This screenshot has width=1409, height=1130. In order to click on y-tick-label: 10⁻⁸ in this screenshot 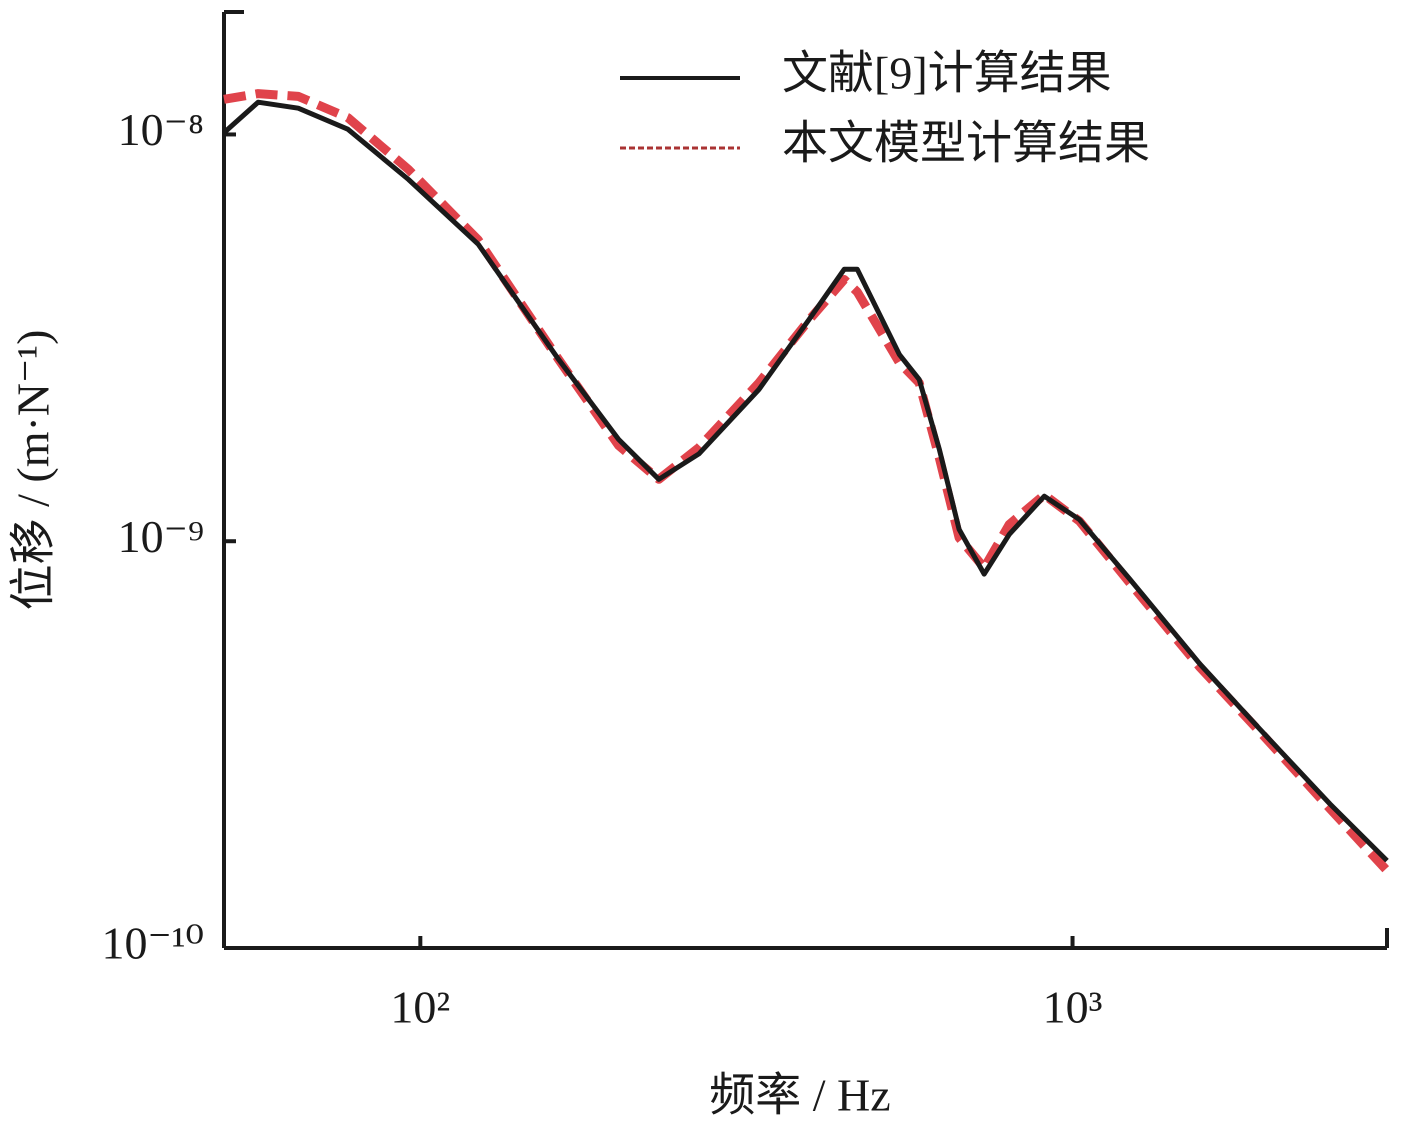, I will do `click(161, 129)`.